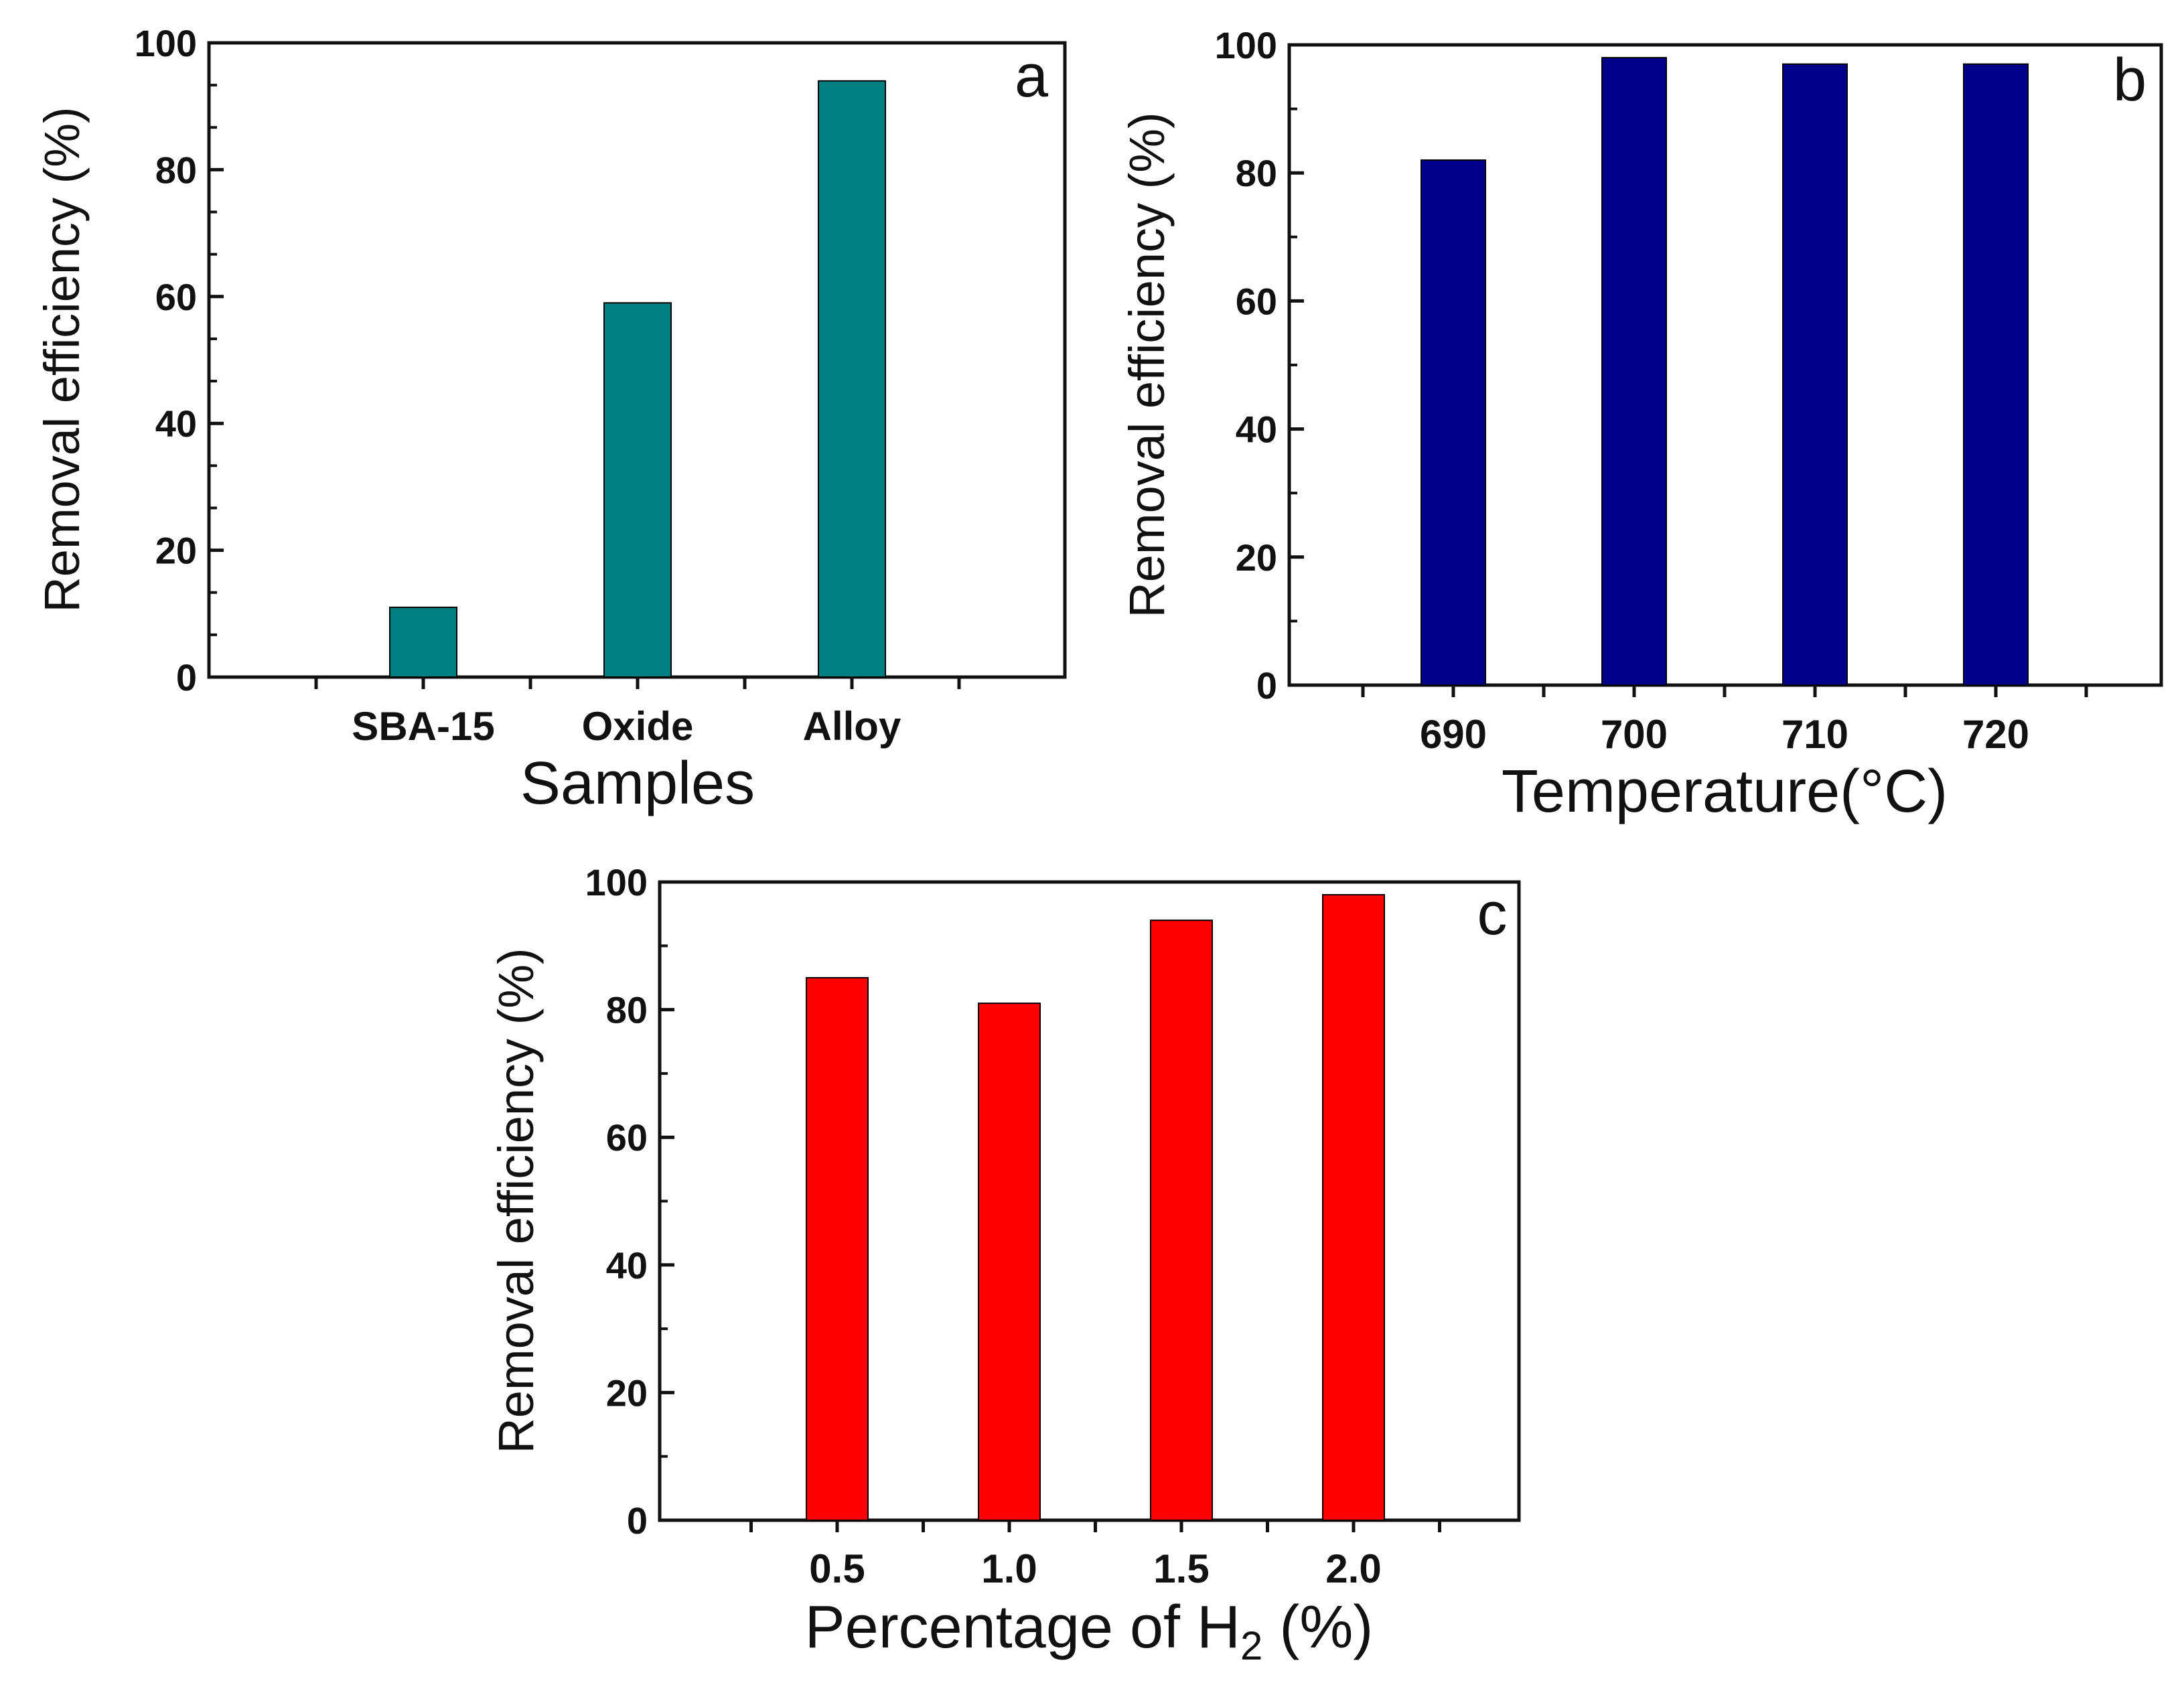  I want to click on x-tick-label-c-0.5: 0.5, so click(837, 1568).